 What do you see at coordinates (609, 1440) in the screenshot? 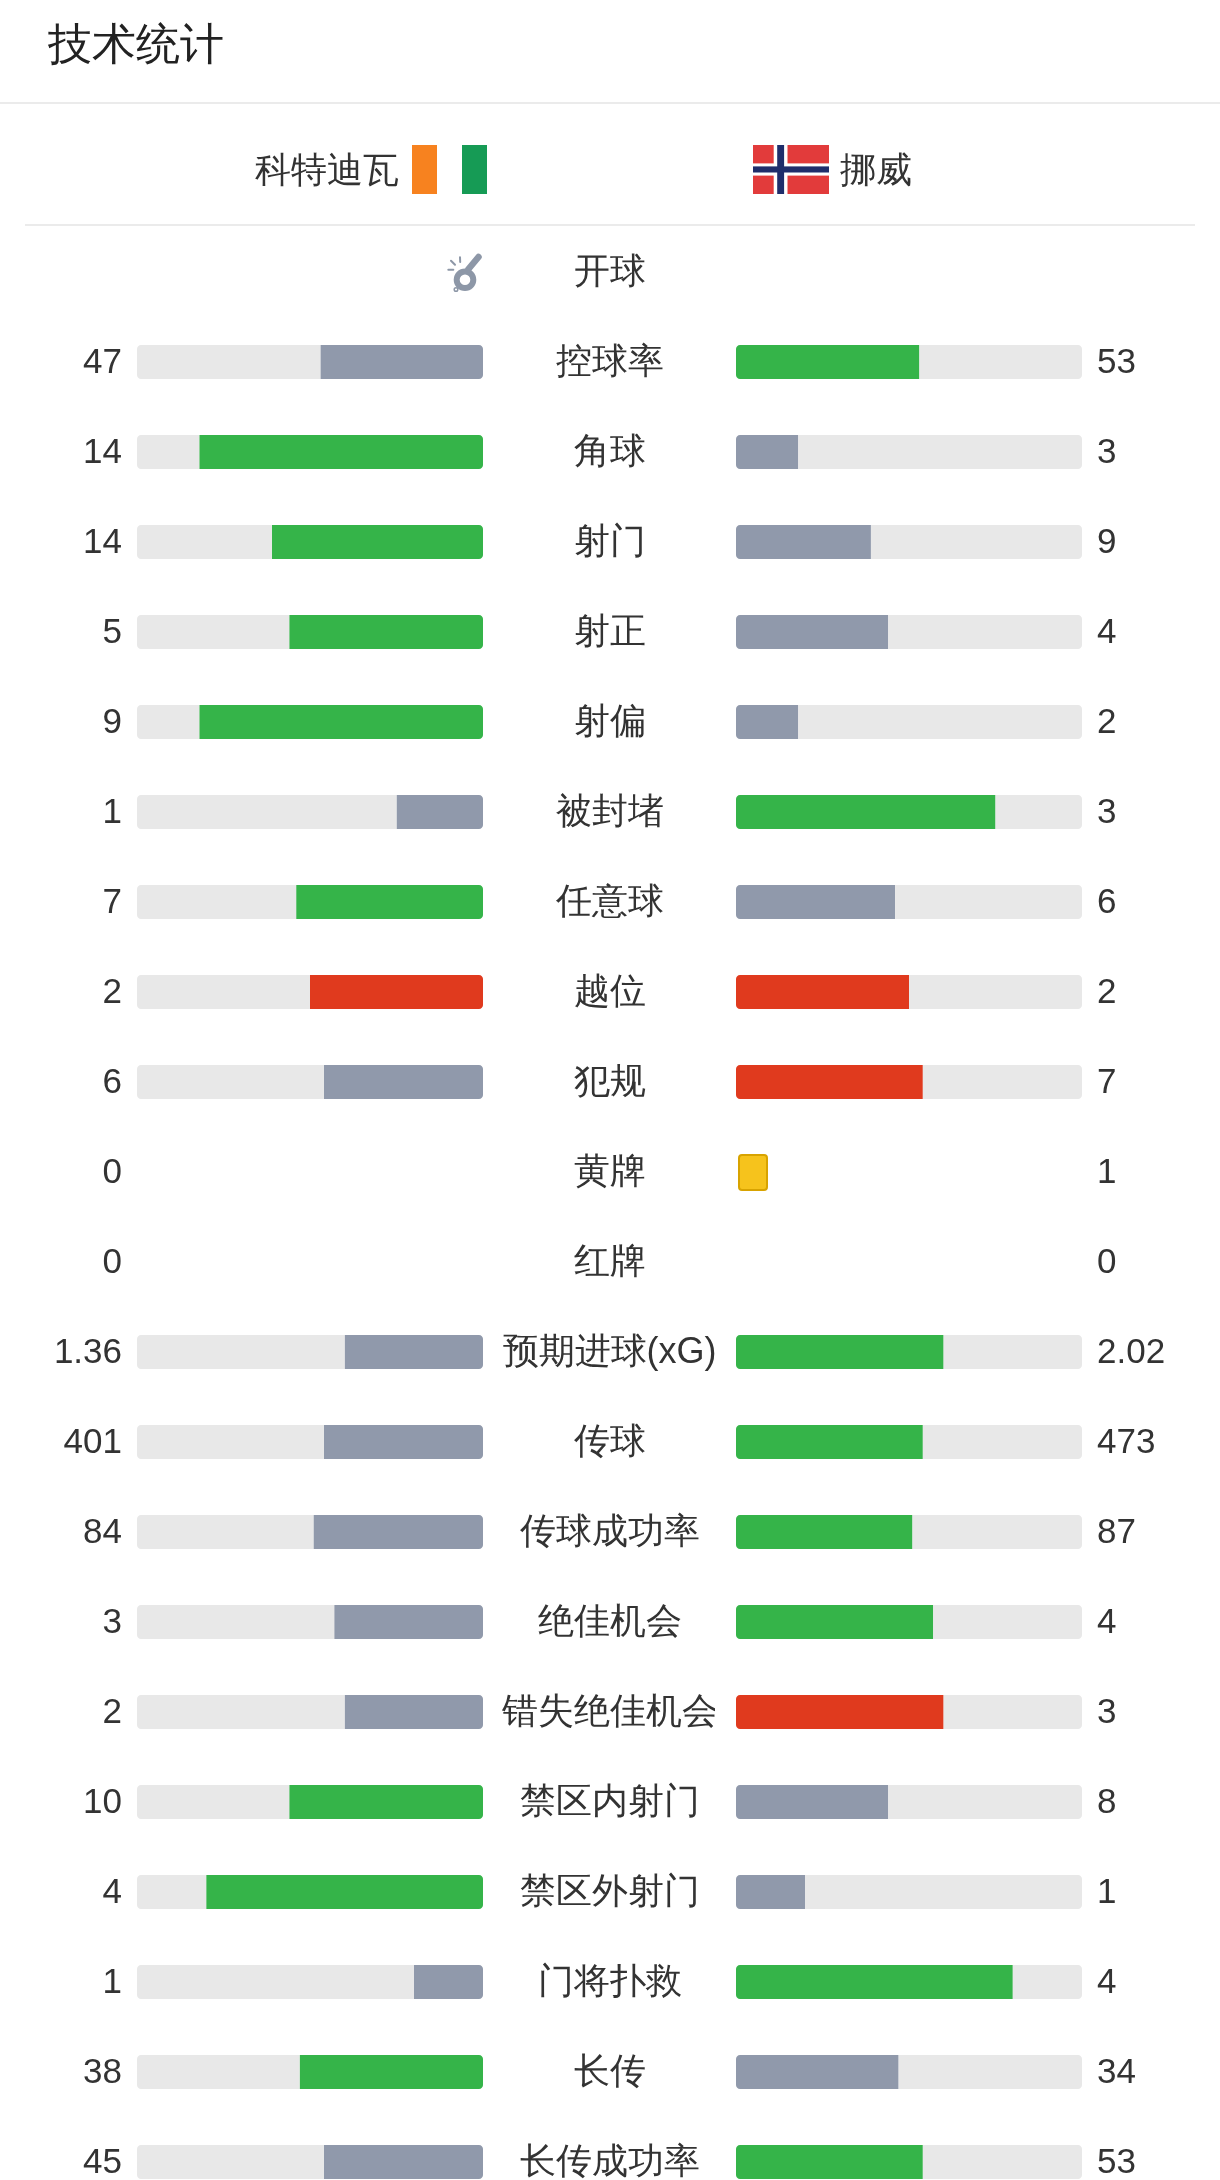
I see `y-tick-label: 传球` at bounding box center [609, 1440].